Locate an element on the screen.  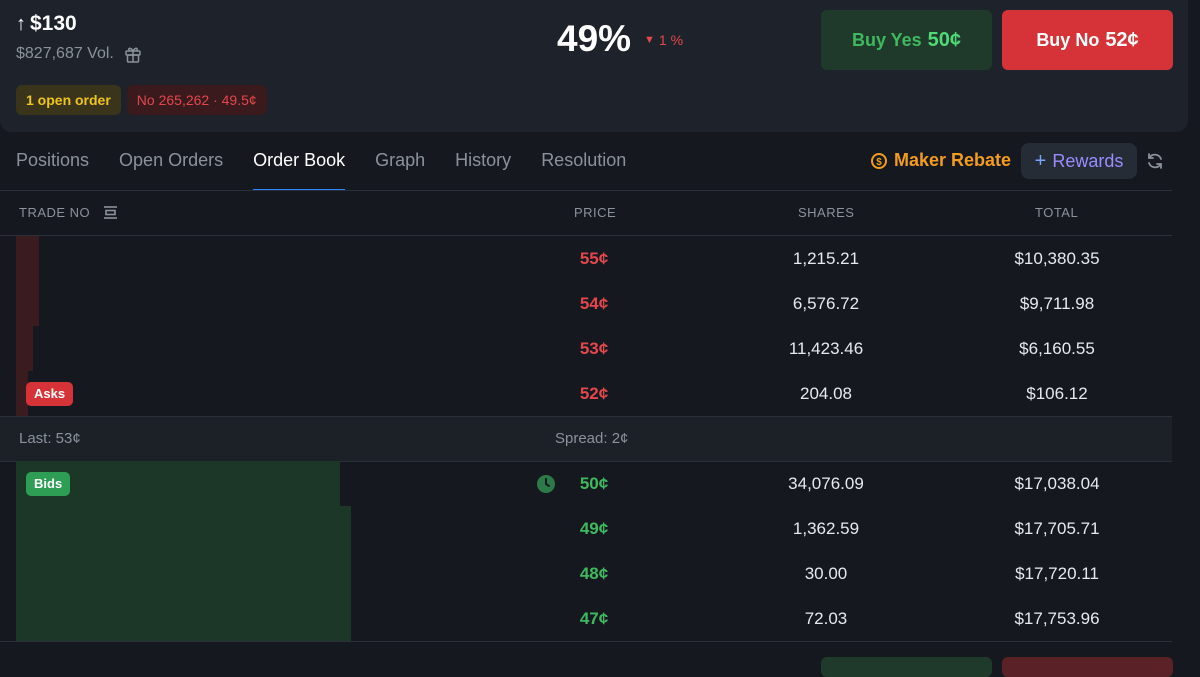
book-bottom-divider is located at coordinates (586, 641).